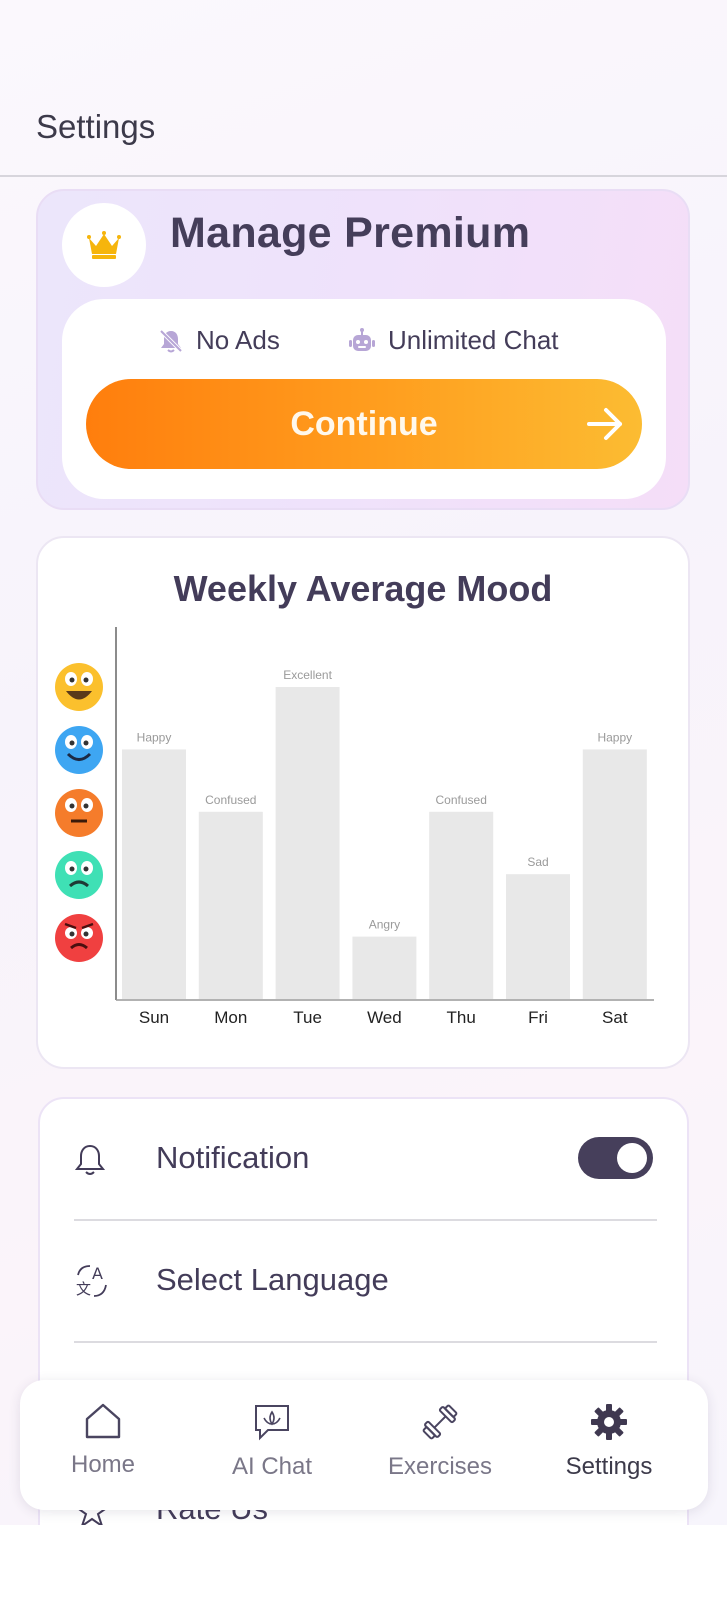 This screenshot has height=1600, width=727. Describe the element at coordinates (79, 750) in the screenshot. I see `happy-face-icon` at that location.